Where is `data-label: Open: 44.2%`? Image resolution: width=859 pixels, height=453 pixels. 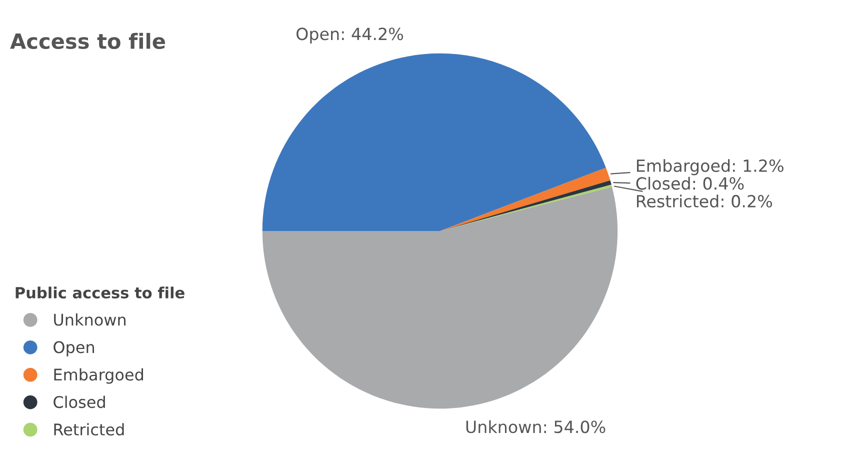 data-label: Open: 44.2% is located at coordinates (350, 36).